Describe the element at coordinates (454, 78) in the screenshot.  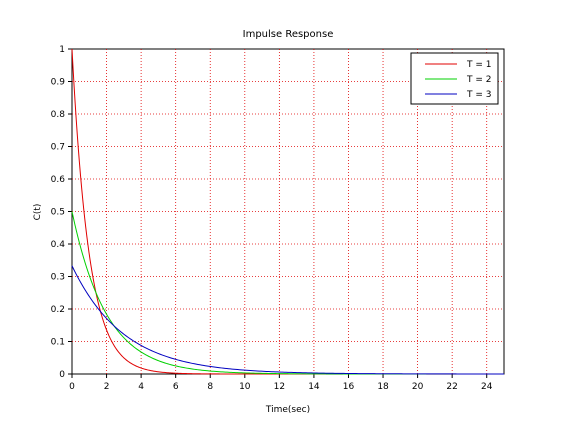
I see `legend: T = 1 T = 2 T = 3` at that location.